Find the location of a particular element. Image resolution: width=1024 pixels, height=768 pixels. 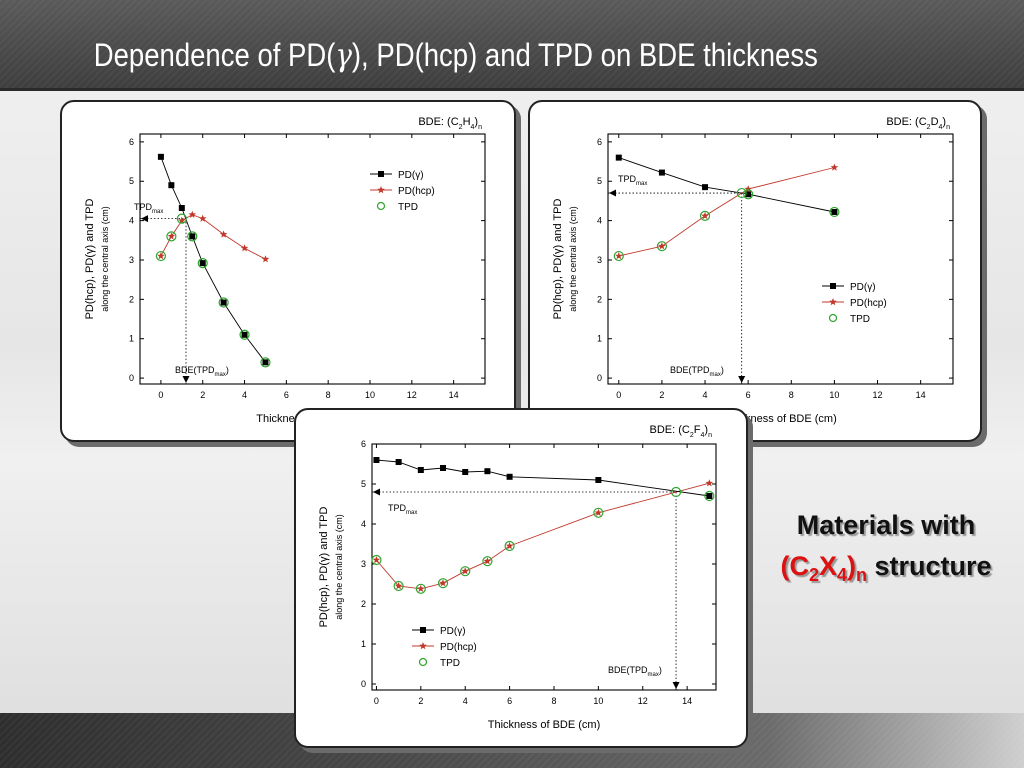

x-tick-label: 4 is located at coordinates (705, 395).